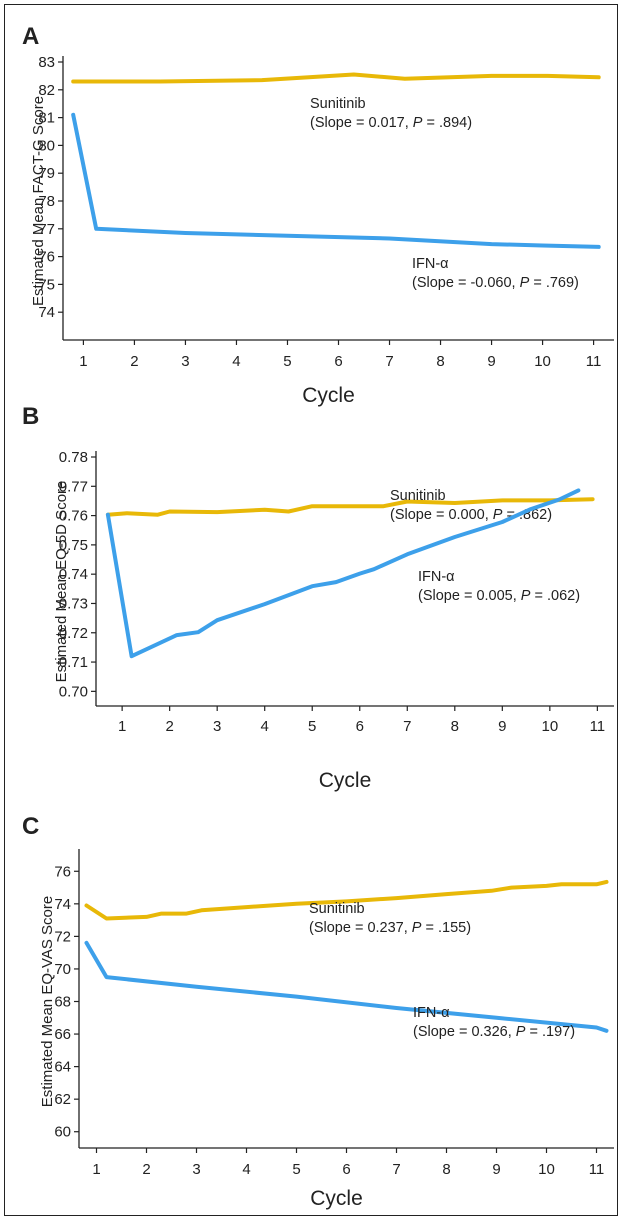  I want to click on y-tick-label: 70, so click(62, 969).